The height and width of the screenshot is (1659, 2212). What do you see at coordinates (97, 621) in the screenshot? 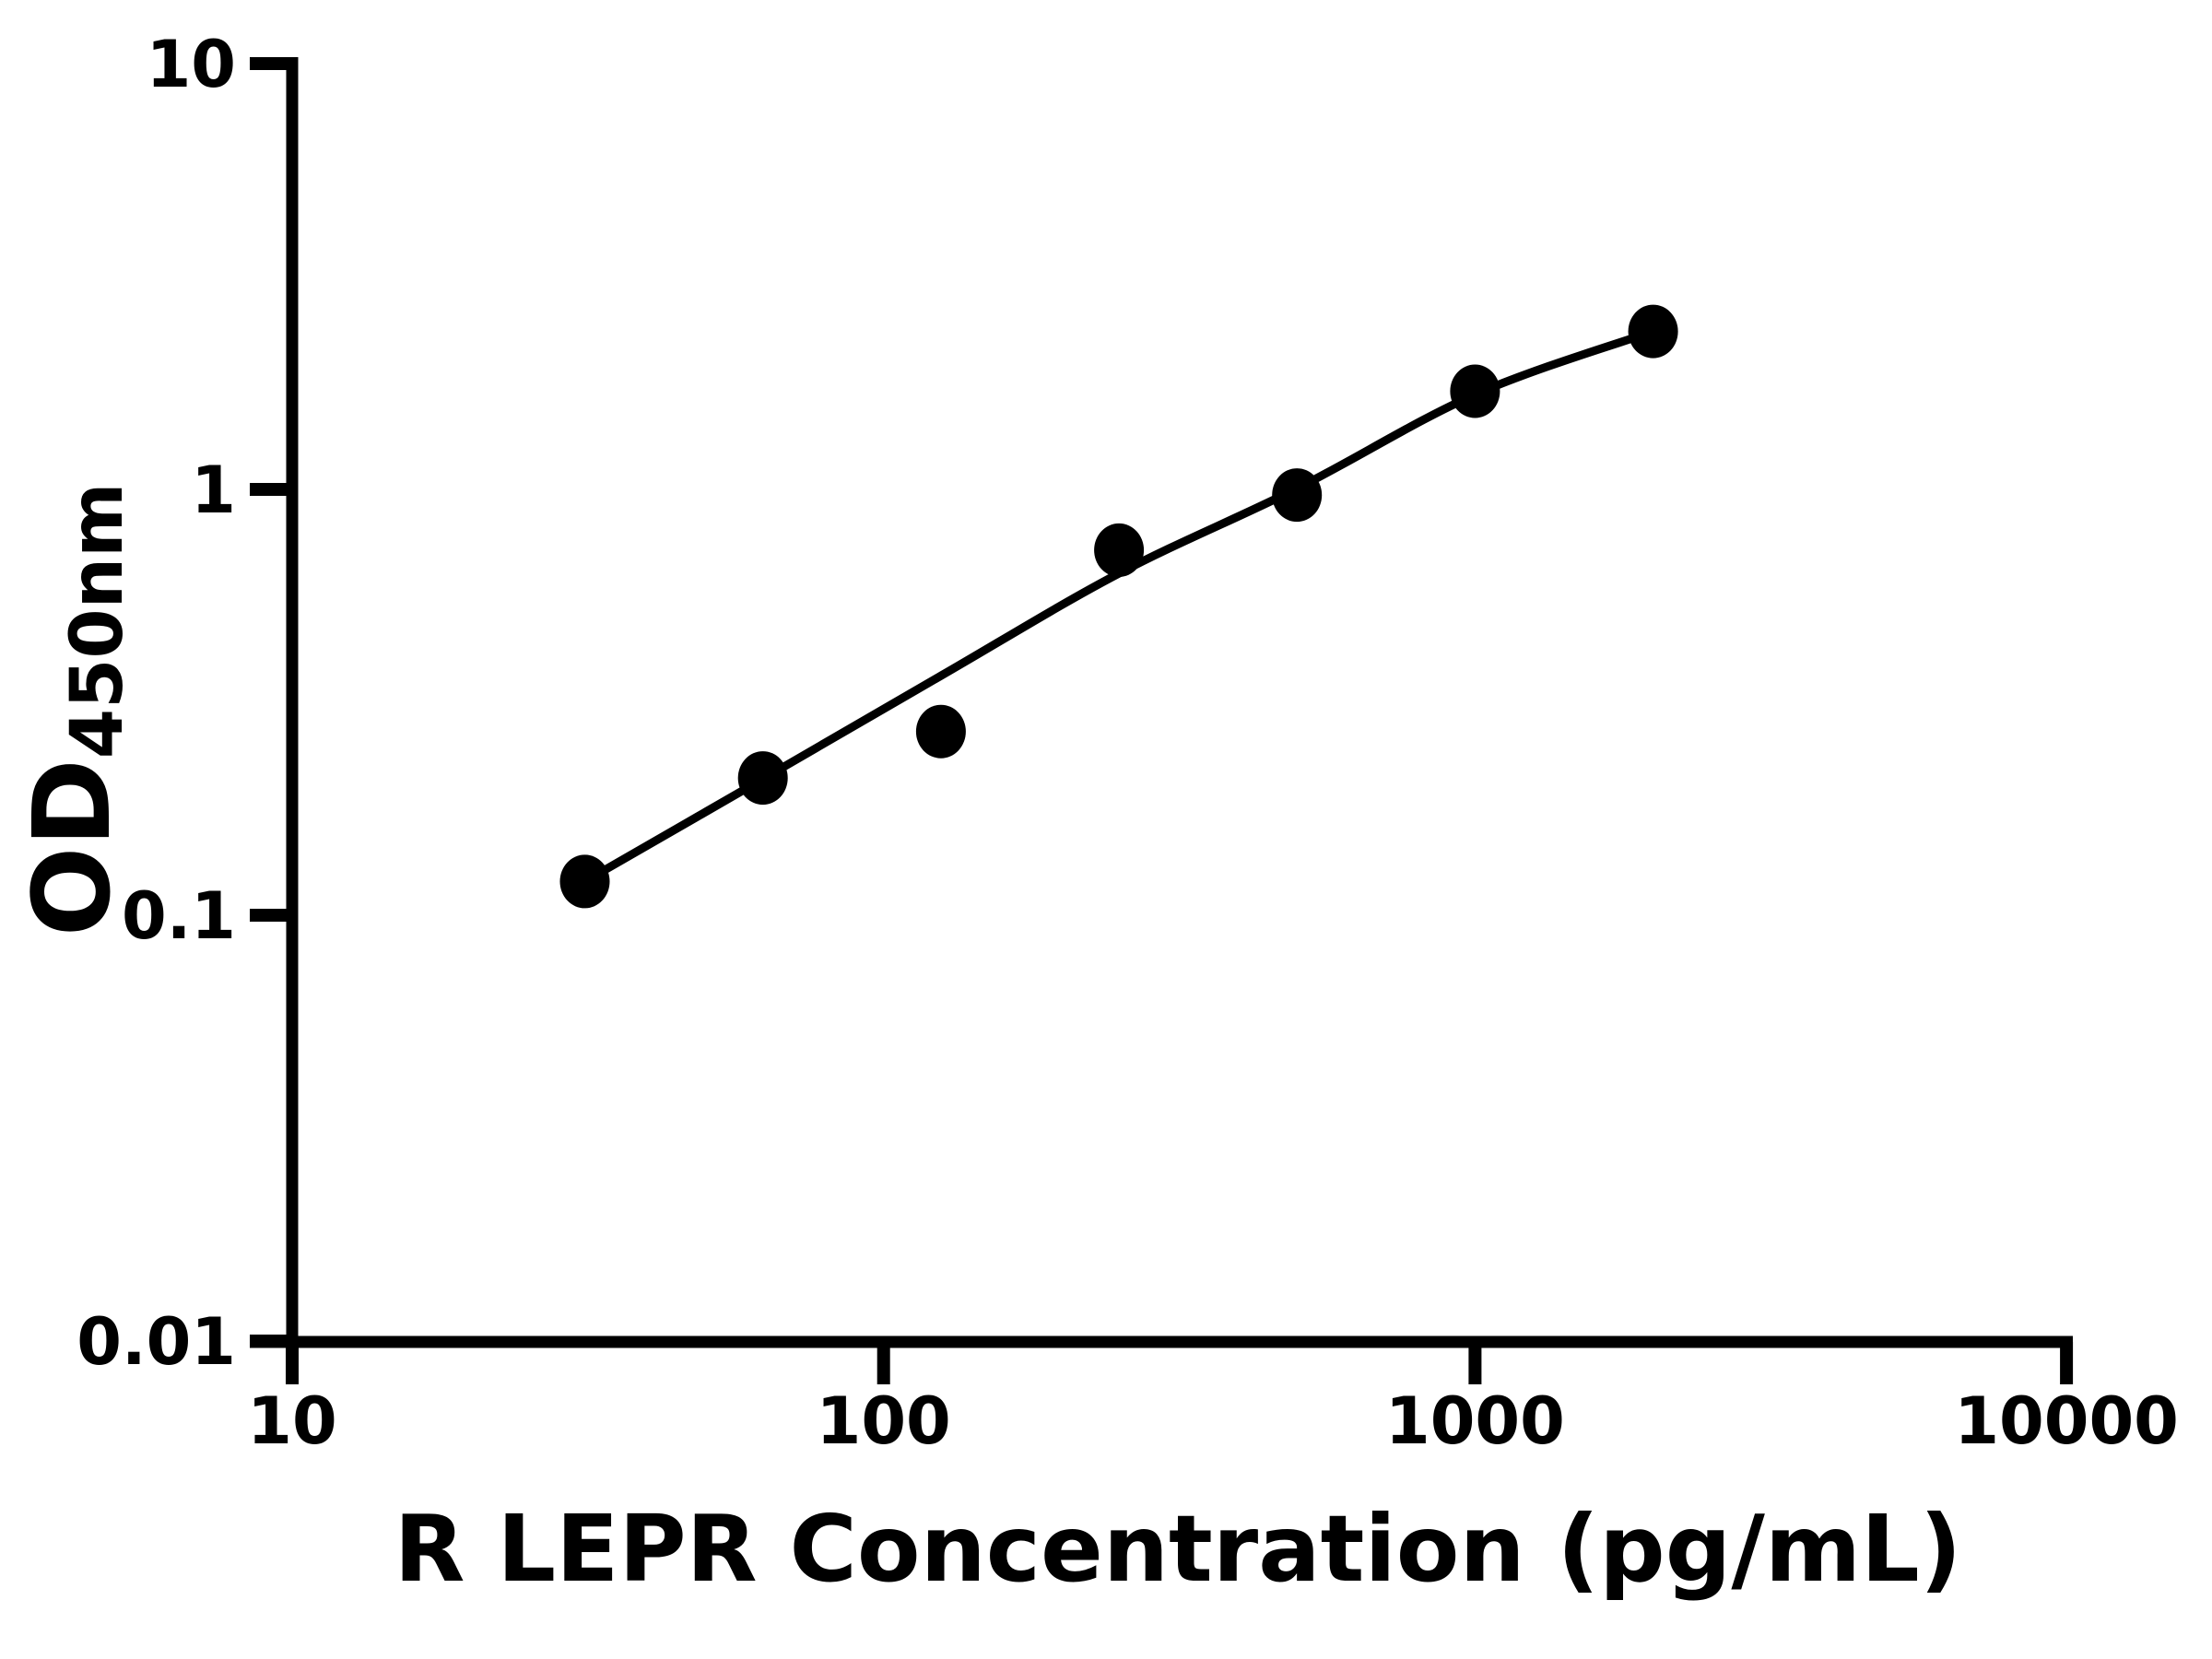
I see `y-axis-title-subscript: 450nm` at bounding box center [97, 621].